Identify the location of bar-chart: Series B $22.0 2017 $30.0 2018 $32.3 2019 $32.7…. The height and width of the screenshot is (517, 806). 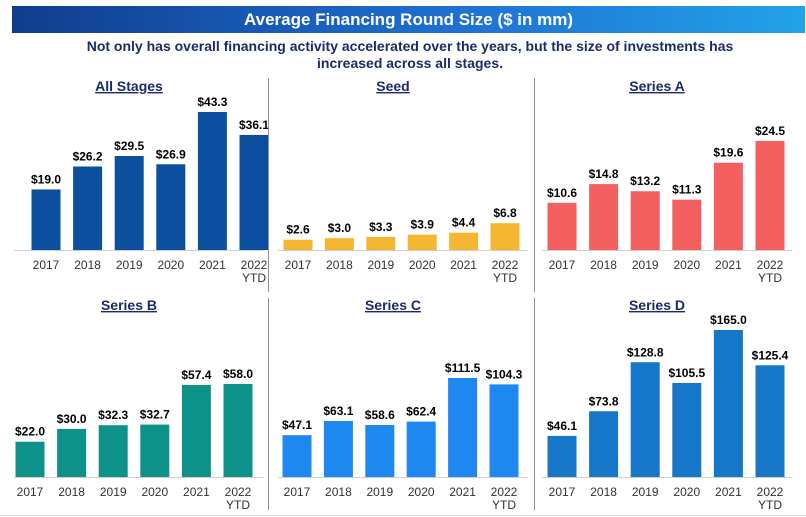
(139, 404).